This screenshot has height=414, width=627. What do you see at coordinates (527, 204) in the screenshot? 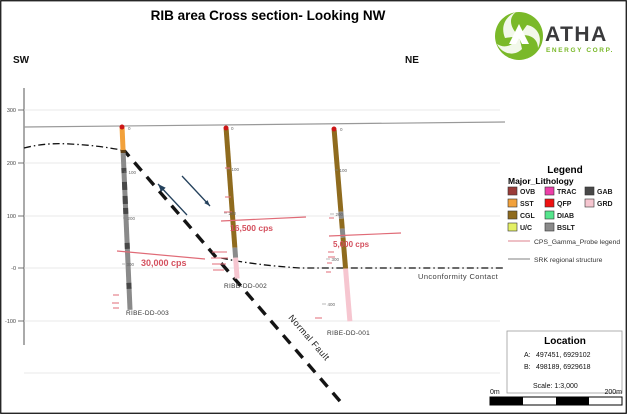
I see `legend-item-label: SST` at bounding box center [527, 204].